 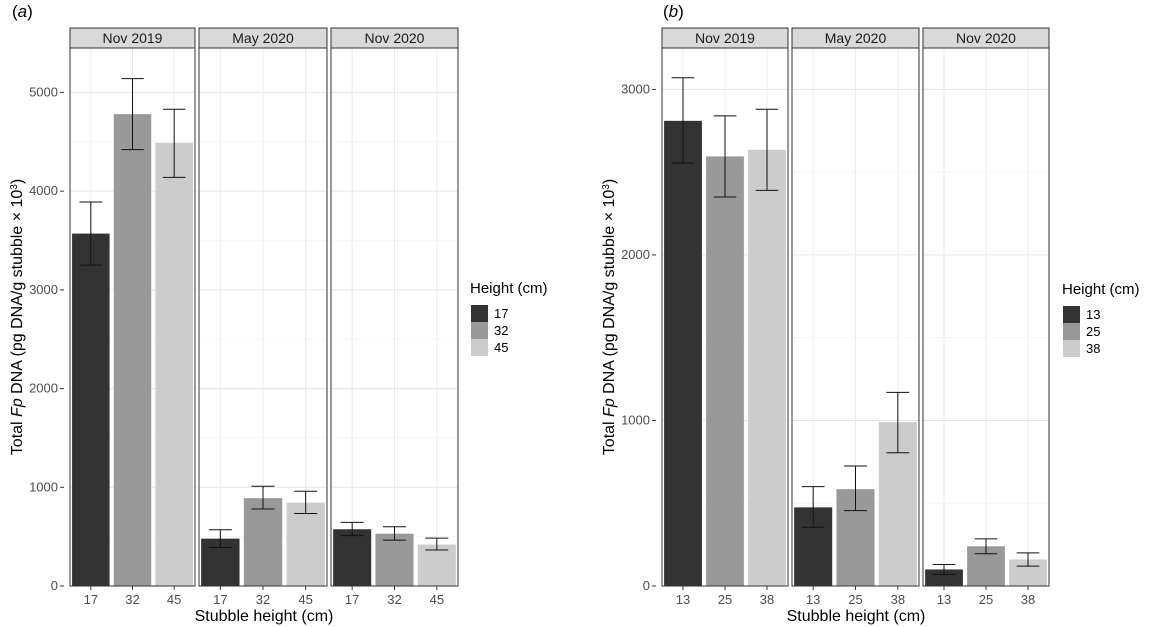 I want to click on panel-label: (a), so click(x=22, y=11).